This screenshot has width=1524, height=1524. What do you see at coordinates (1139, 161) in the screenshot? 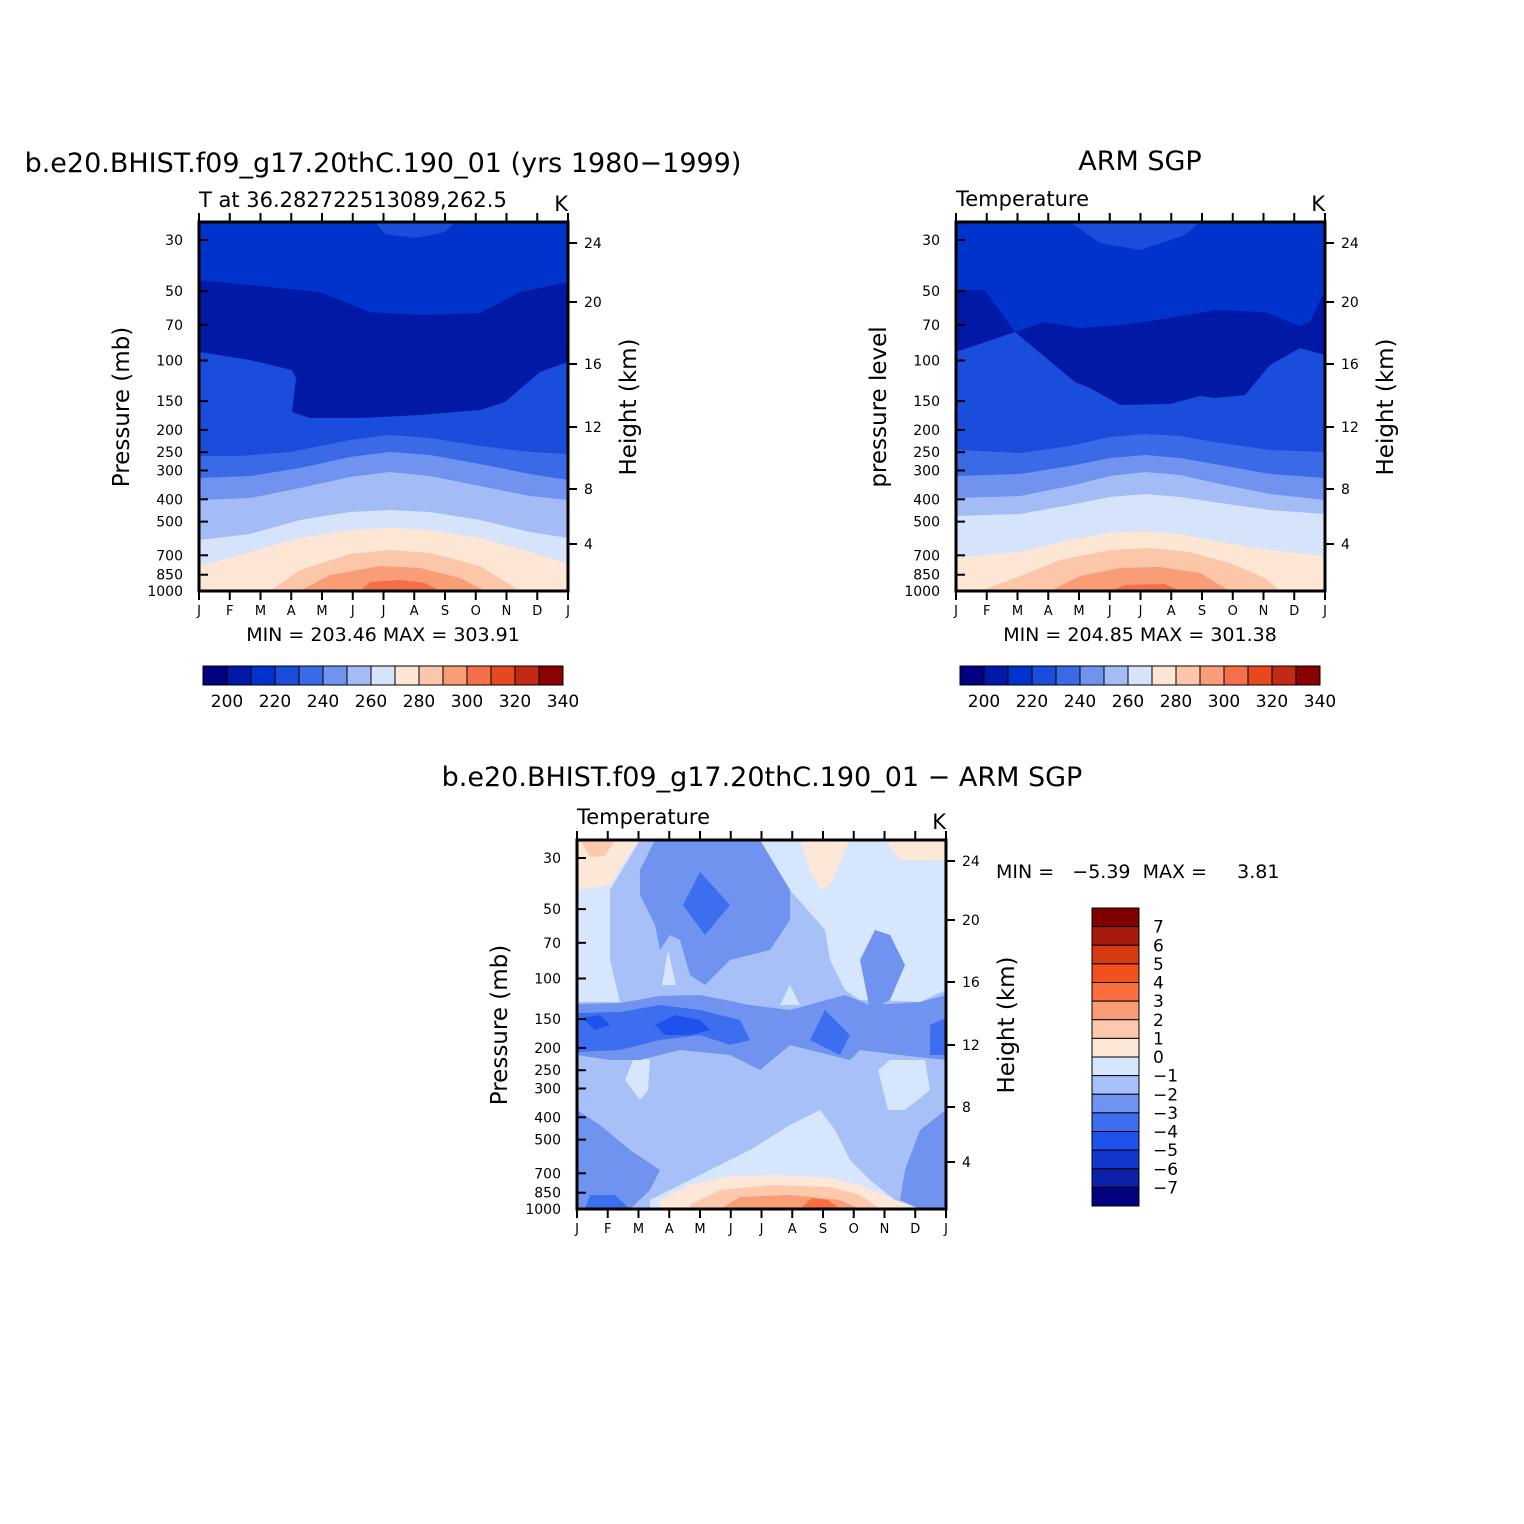
I see `panel-obs-title: ARM SGP` at bounding box center [1139, 161].